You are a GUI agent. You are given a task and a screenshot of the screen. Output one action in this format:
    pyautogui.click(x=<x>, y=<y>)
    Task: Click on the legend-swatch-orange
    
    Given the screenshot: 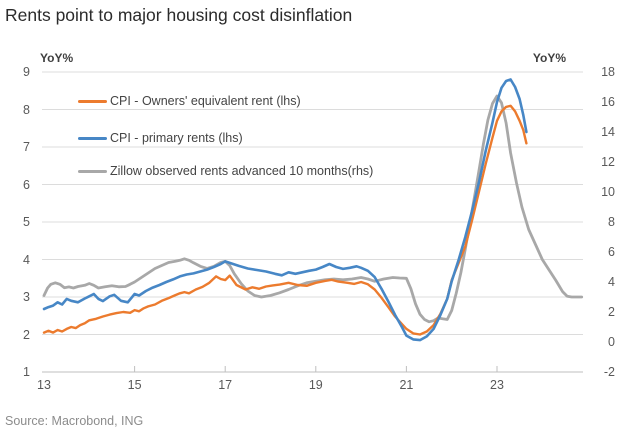 What is the action you would take?
    pyautogui.click(x=92, y=101)
    